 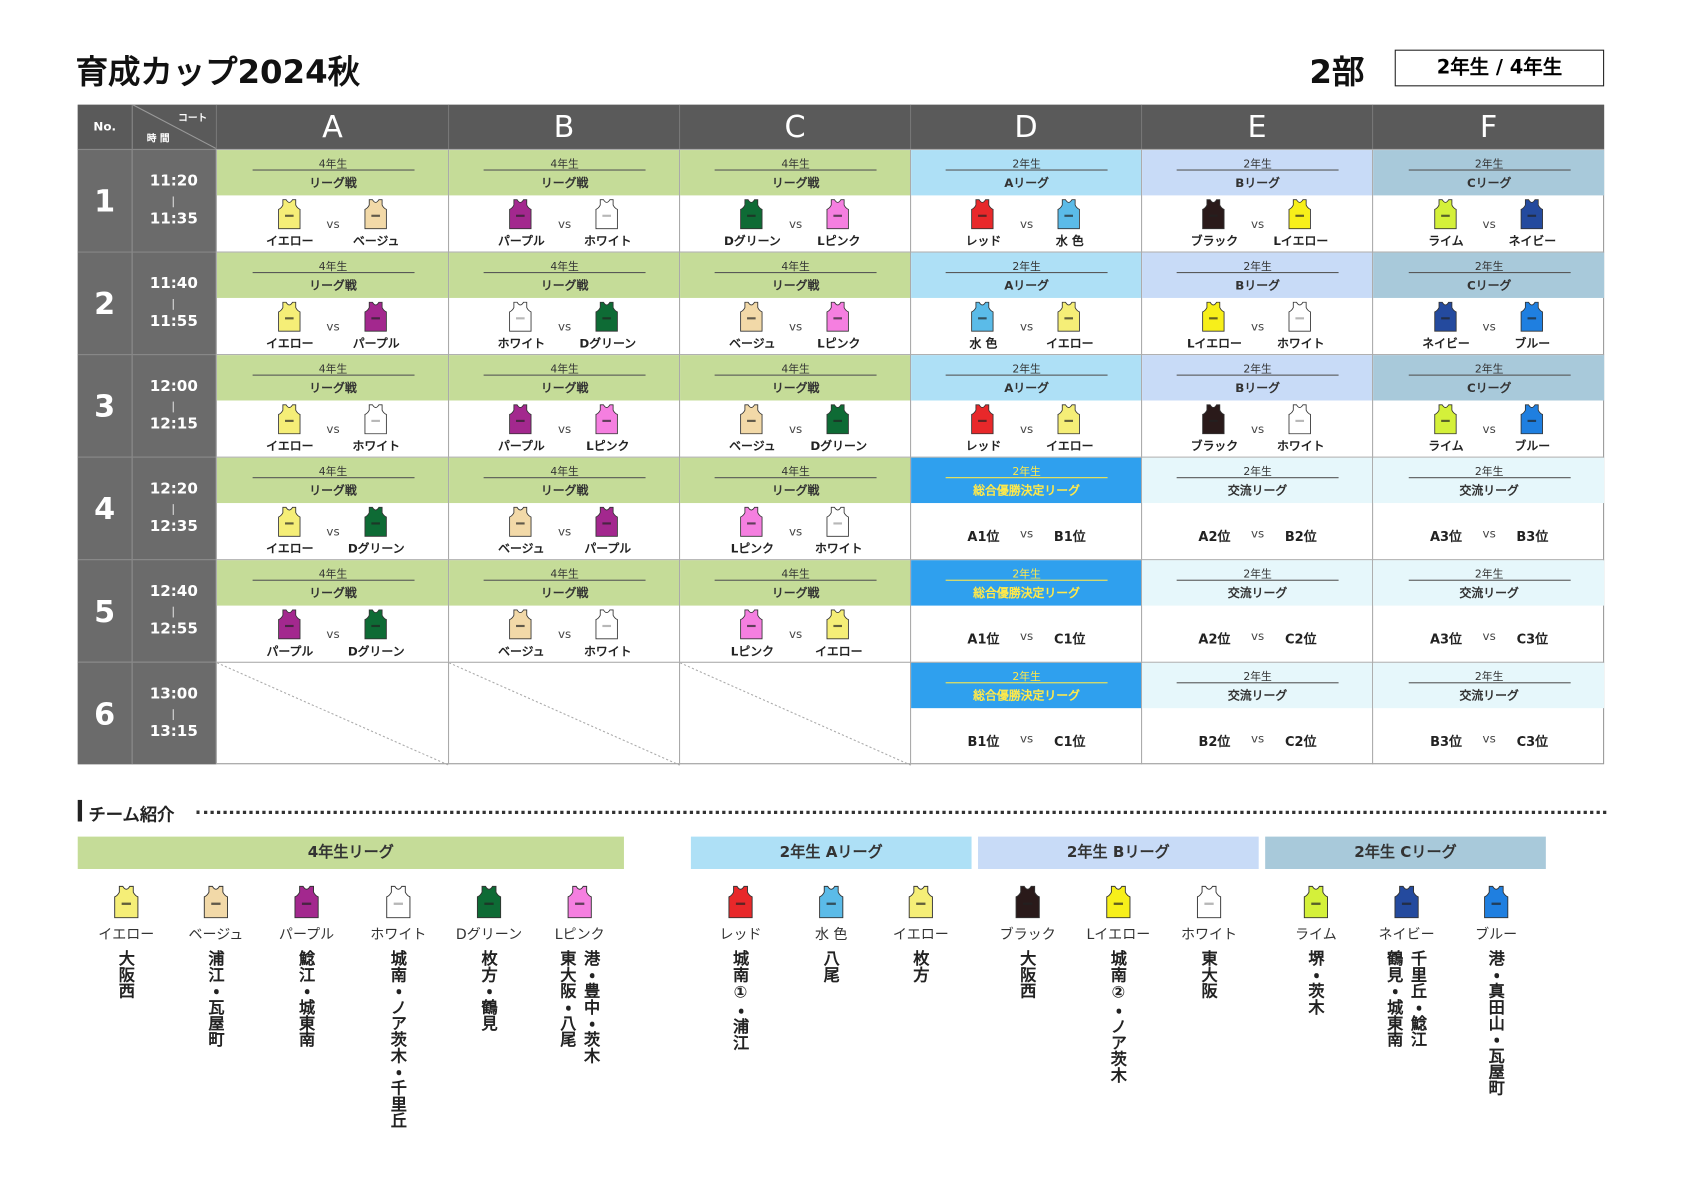 What do you see at coordinates (331, 303) in the screenshot?
I see `match-cell: 4年生 リーグ戦 イエロー パープル vs` at bounding box center [331, 303].